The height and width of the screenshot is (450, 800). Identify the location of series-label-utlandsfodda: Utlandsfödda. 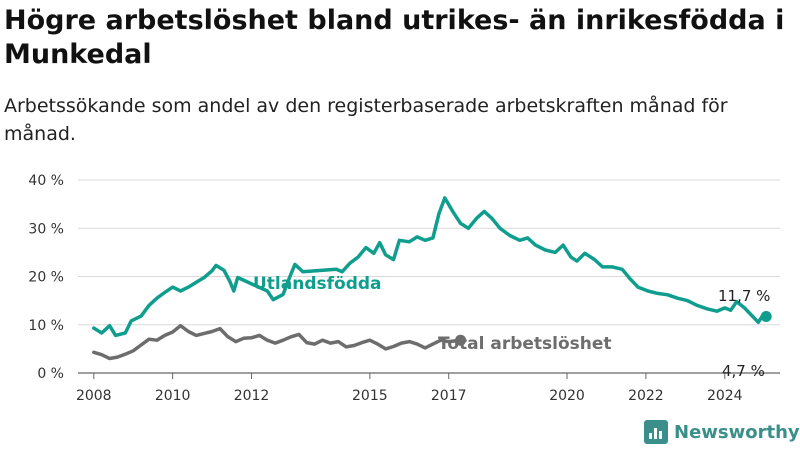
(317, 284).